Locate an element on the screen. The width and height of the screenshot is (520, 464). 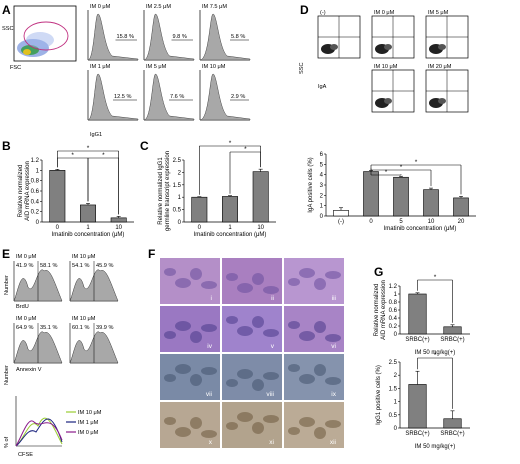
flow-title: IM 10 μM is located at coordinates (386, 67).